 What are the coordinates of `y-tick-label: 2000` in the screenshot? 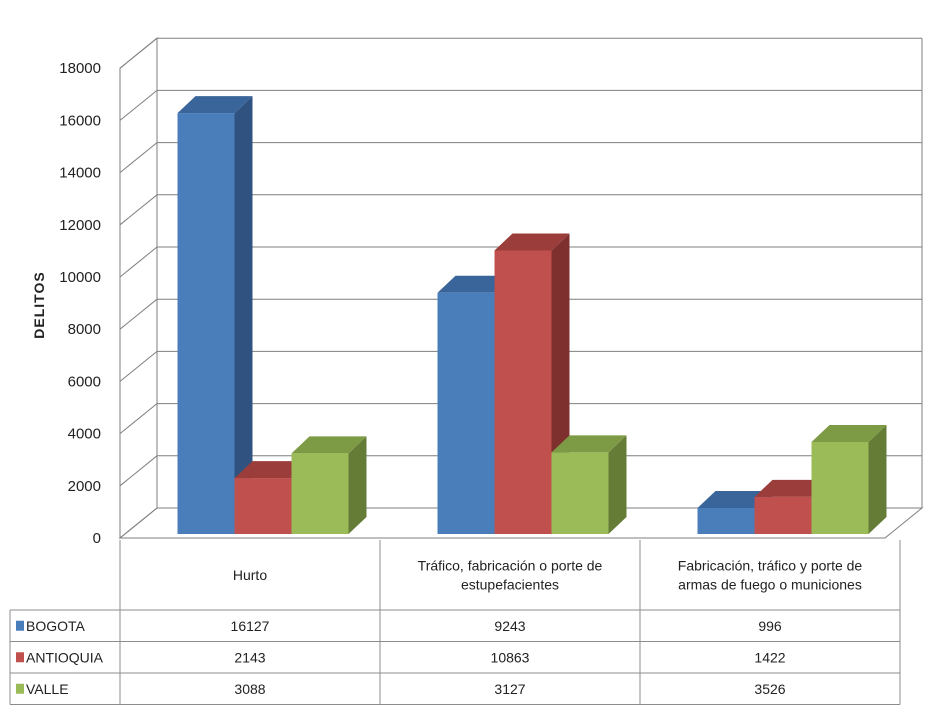 It's located at (84, 486).